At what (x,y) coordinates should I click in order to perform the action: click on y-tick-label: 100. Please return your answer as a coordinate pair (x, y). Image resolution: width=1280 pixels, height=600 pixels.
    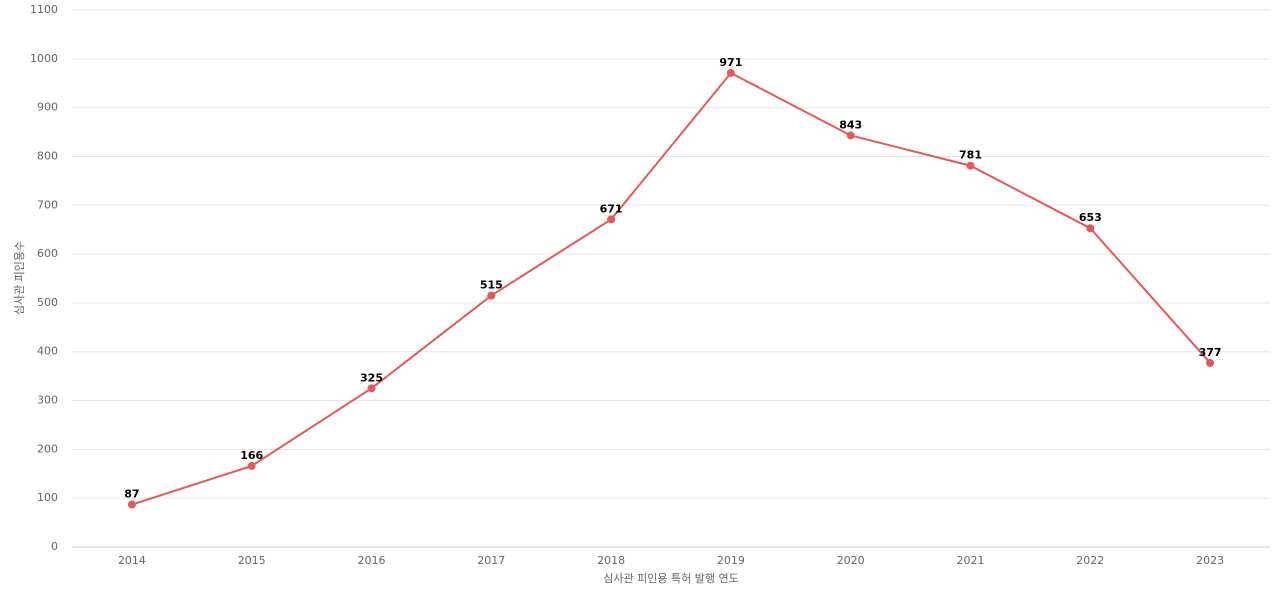
    Looking at the image, I should click on (47, 497).